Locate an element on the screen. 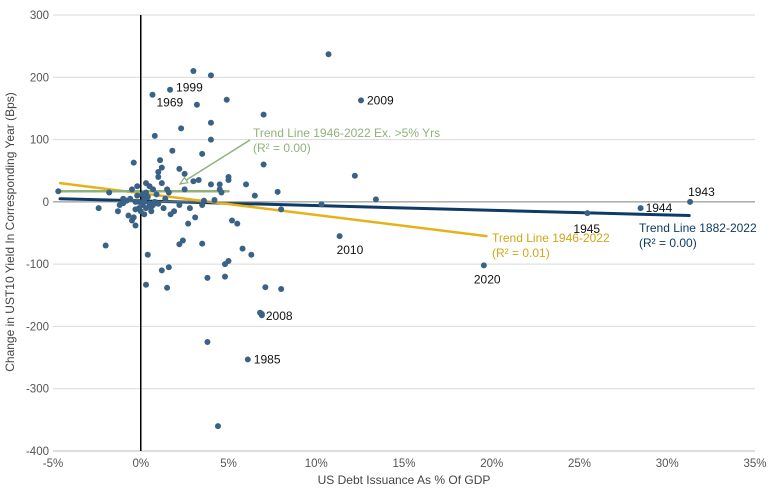 The image size is (770, 488). x-tick-label: 25% is located at coordinates (579, 464).